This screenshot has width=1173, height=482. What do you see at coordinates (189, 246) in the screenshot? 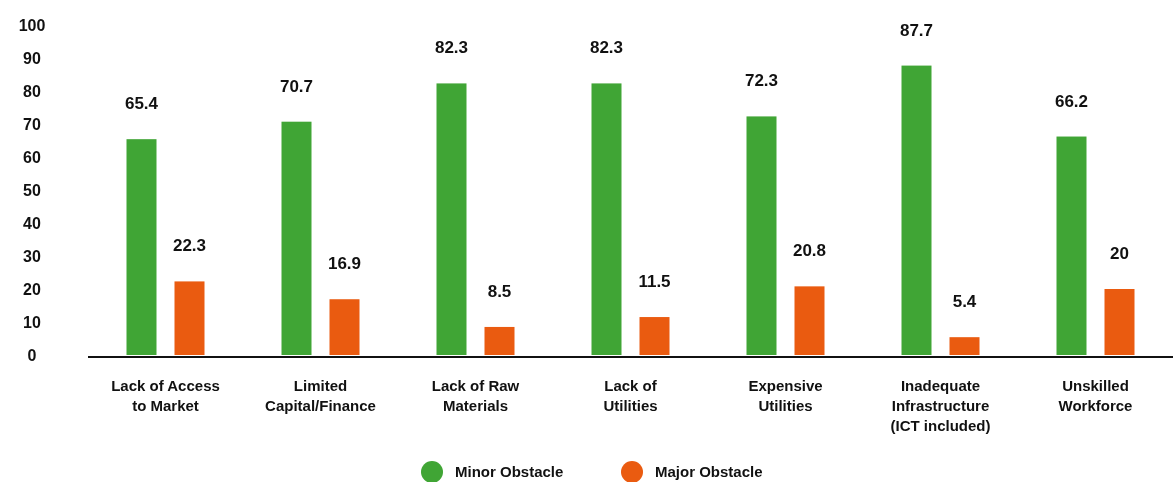
I see `data-label: 22.3` at bounding box center [189, 246].